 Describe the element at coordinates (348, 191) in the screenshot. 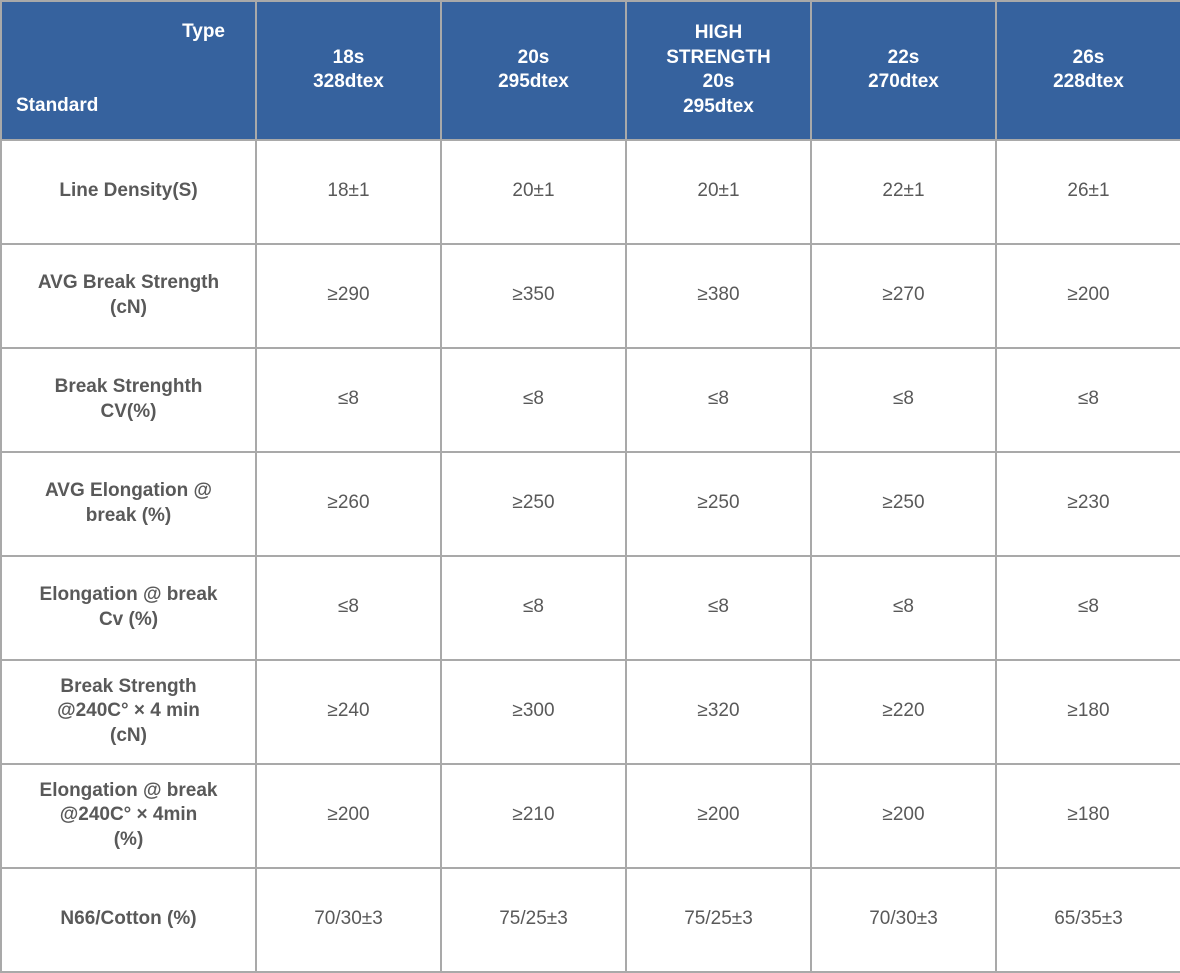

I see `value-cell: 18±1` at that location.